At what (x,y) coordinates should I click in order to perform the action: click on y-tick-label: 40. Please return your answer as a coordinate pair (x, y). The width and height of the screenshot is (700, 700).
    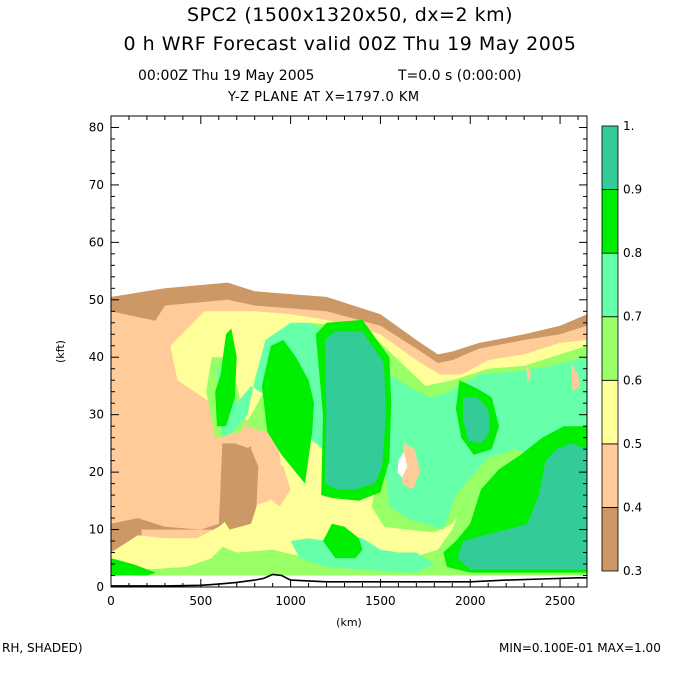
    Looking at the image, I should click on (96, 357).